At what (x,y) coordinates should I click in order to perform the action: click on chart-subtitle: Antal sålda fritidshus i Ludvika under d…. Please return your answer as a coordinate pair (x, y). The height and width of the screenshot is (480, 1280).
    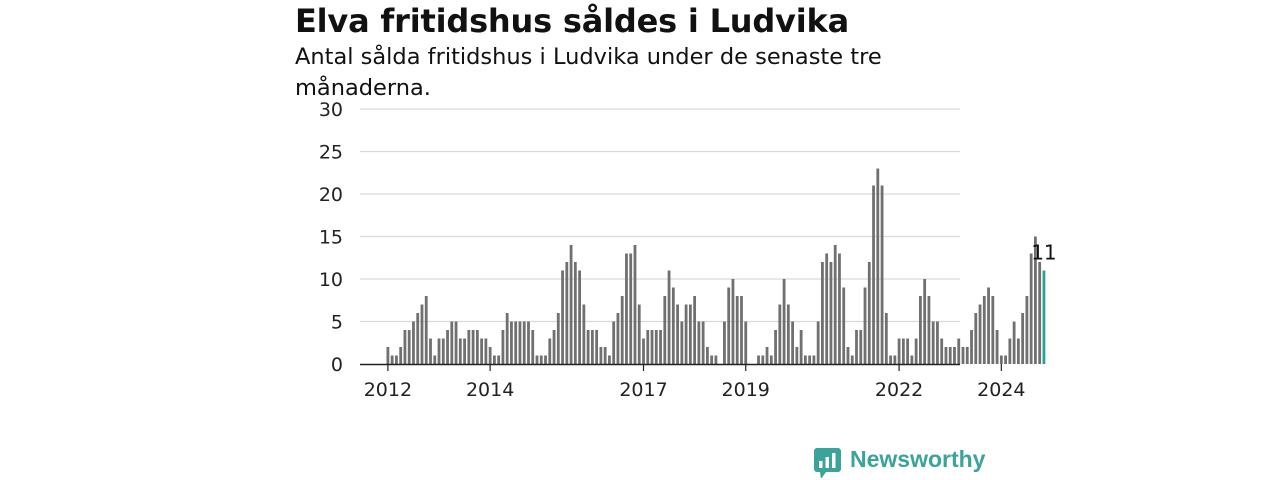
    Looking at the image, I should click on (588, 72).